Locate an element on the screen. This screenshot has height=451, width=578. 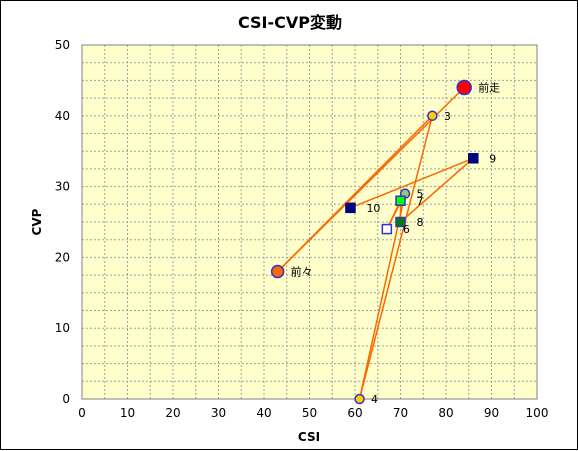
y-axis-title: CVP is located at coordinates (37, 221).